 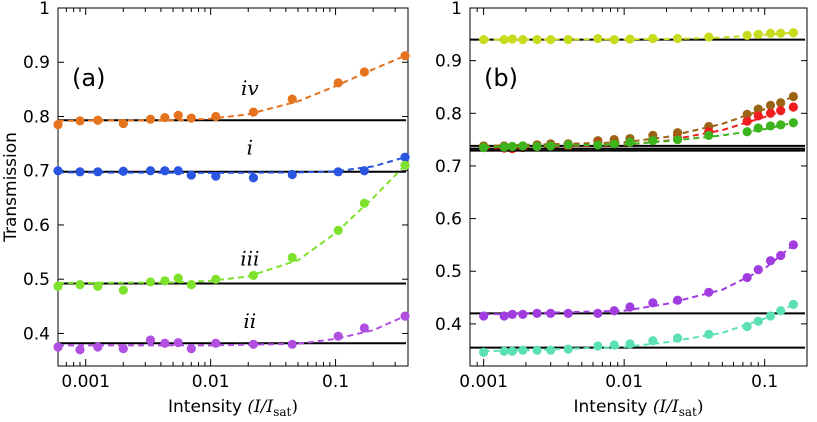 I want to click on series-iii: iii, so click(x=231, y=227).